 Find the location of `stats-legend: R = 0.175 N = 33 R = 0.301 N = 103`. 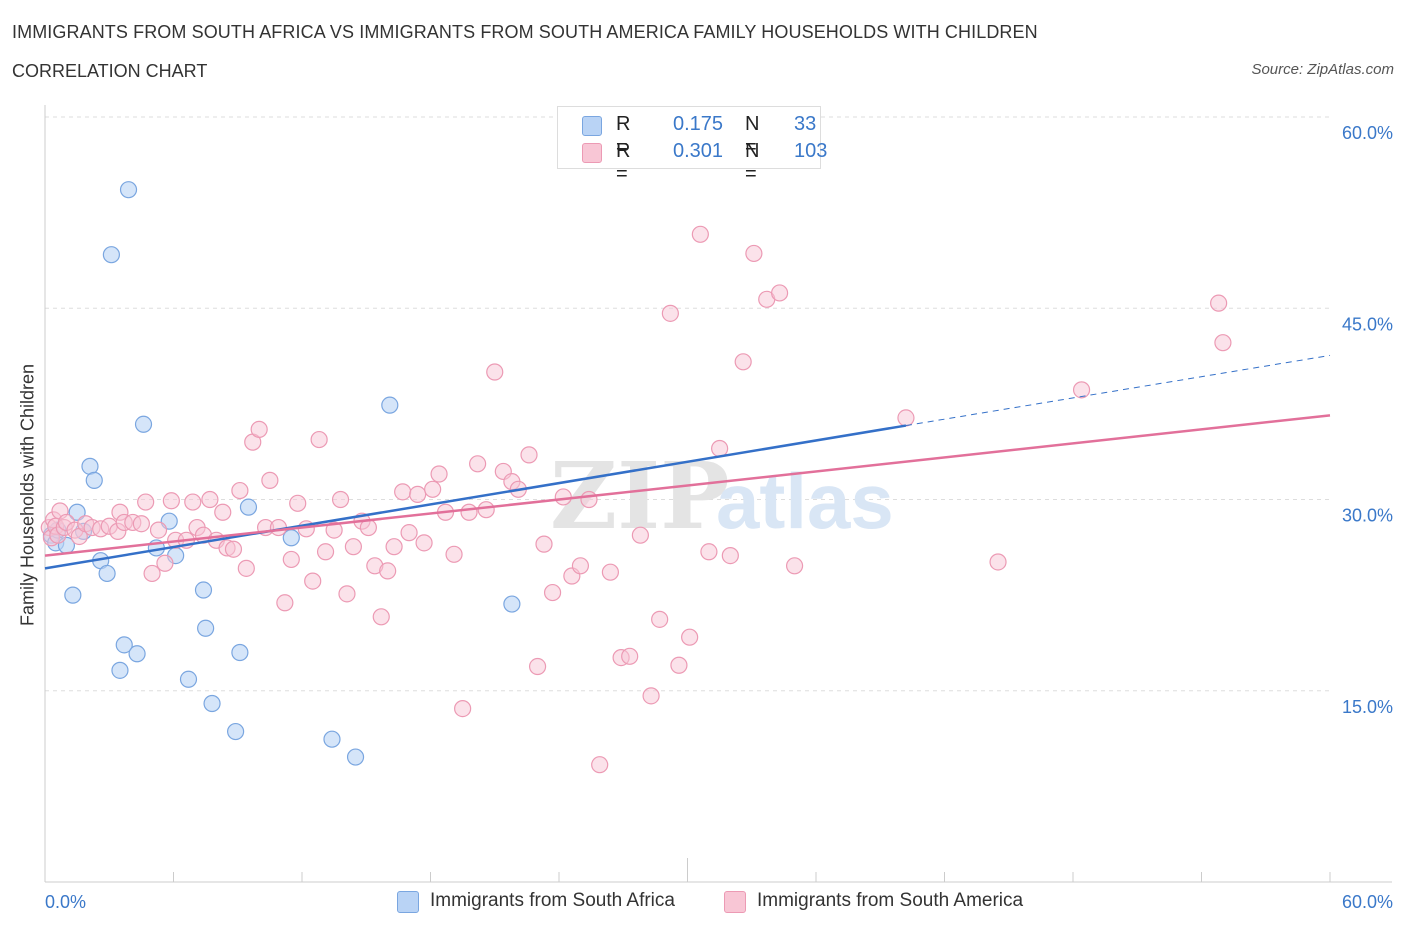

stats-legend: R = 0.175 N = 33 R = 0.301 N = 103 is located at coordinates (692, 145).